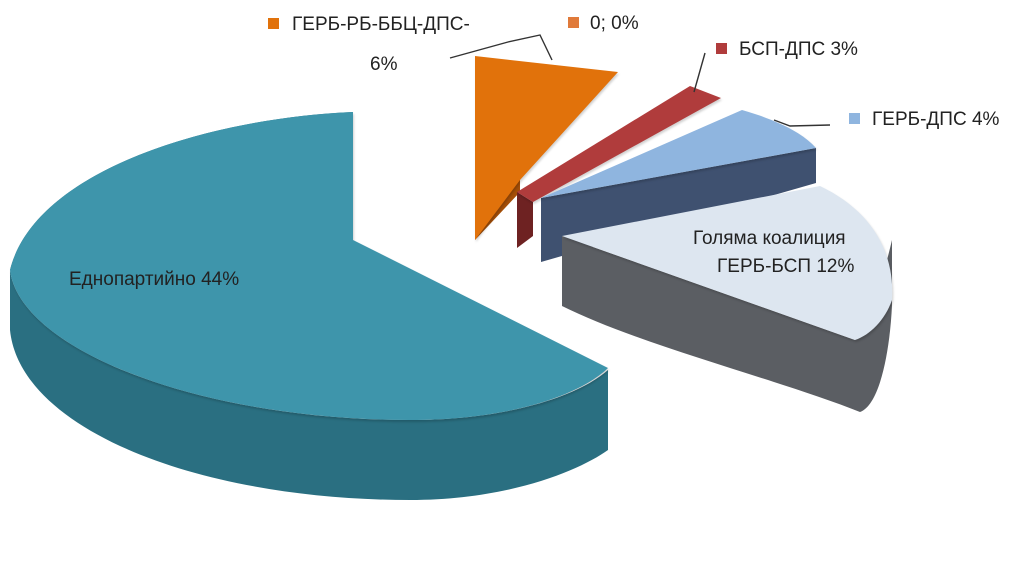 The image size is (1024, 581). What do you see at coordinates (936, 119) in the screenshot?
I see `label-gerb-dps: ГЕРБ-ДПС 4%` at bounding box center [936, 119].